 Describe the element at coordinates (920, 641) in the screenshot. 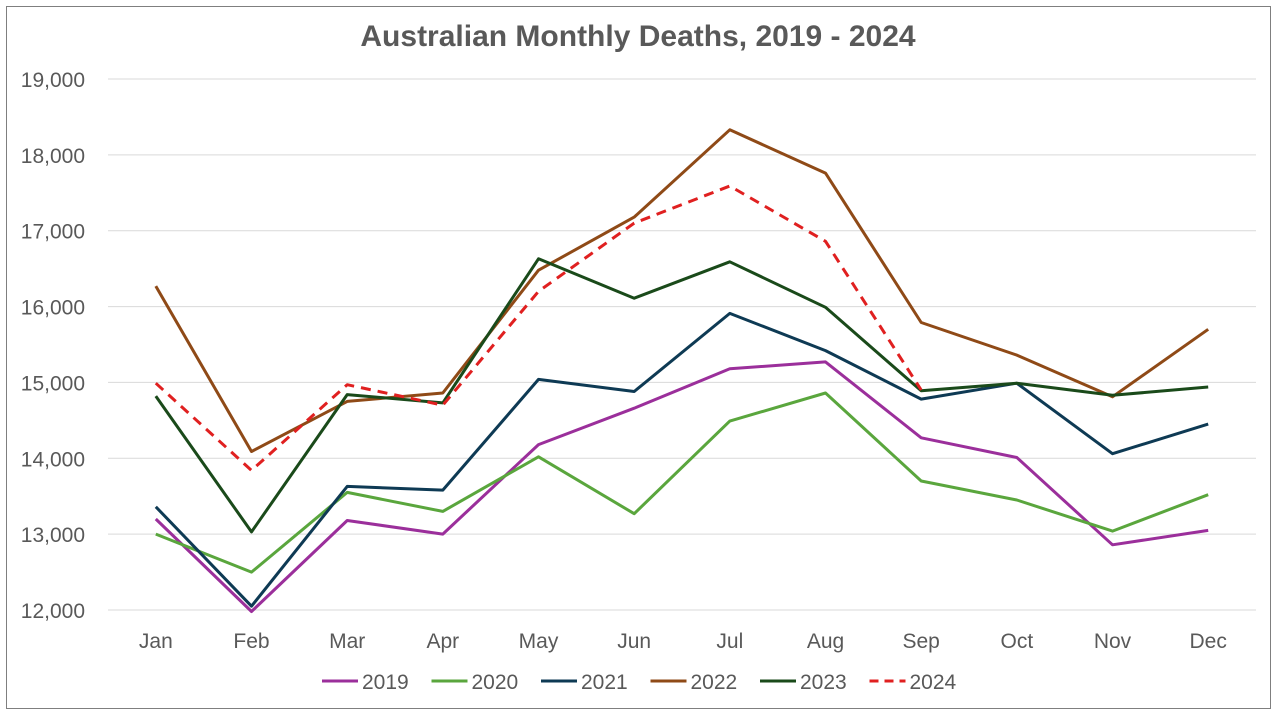

I see `x-tick-label: Sep` at that location.